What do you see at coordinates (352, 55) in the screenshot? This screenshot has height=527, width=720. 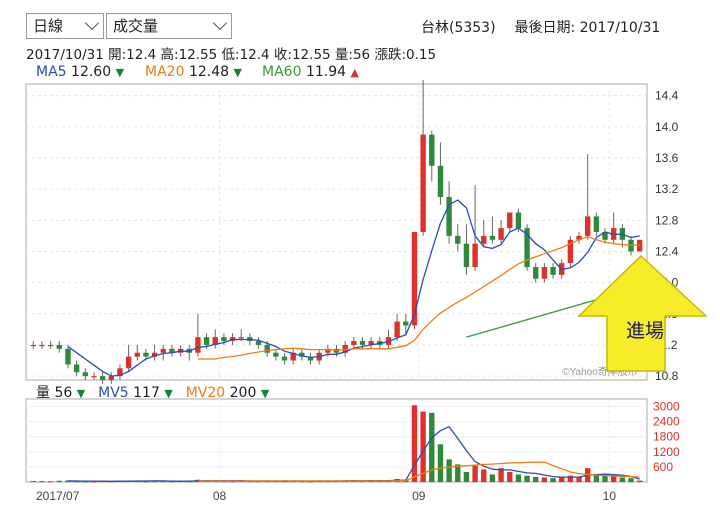 I see `quote-volume: 量:56` at bounding box center [352, 55].